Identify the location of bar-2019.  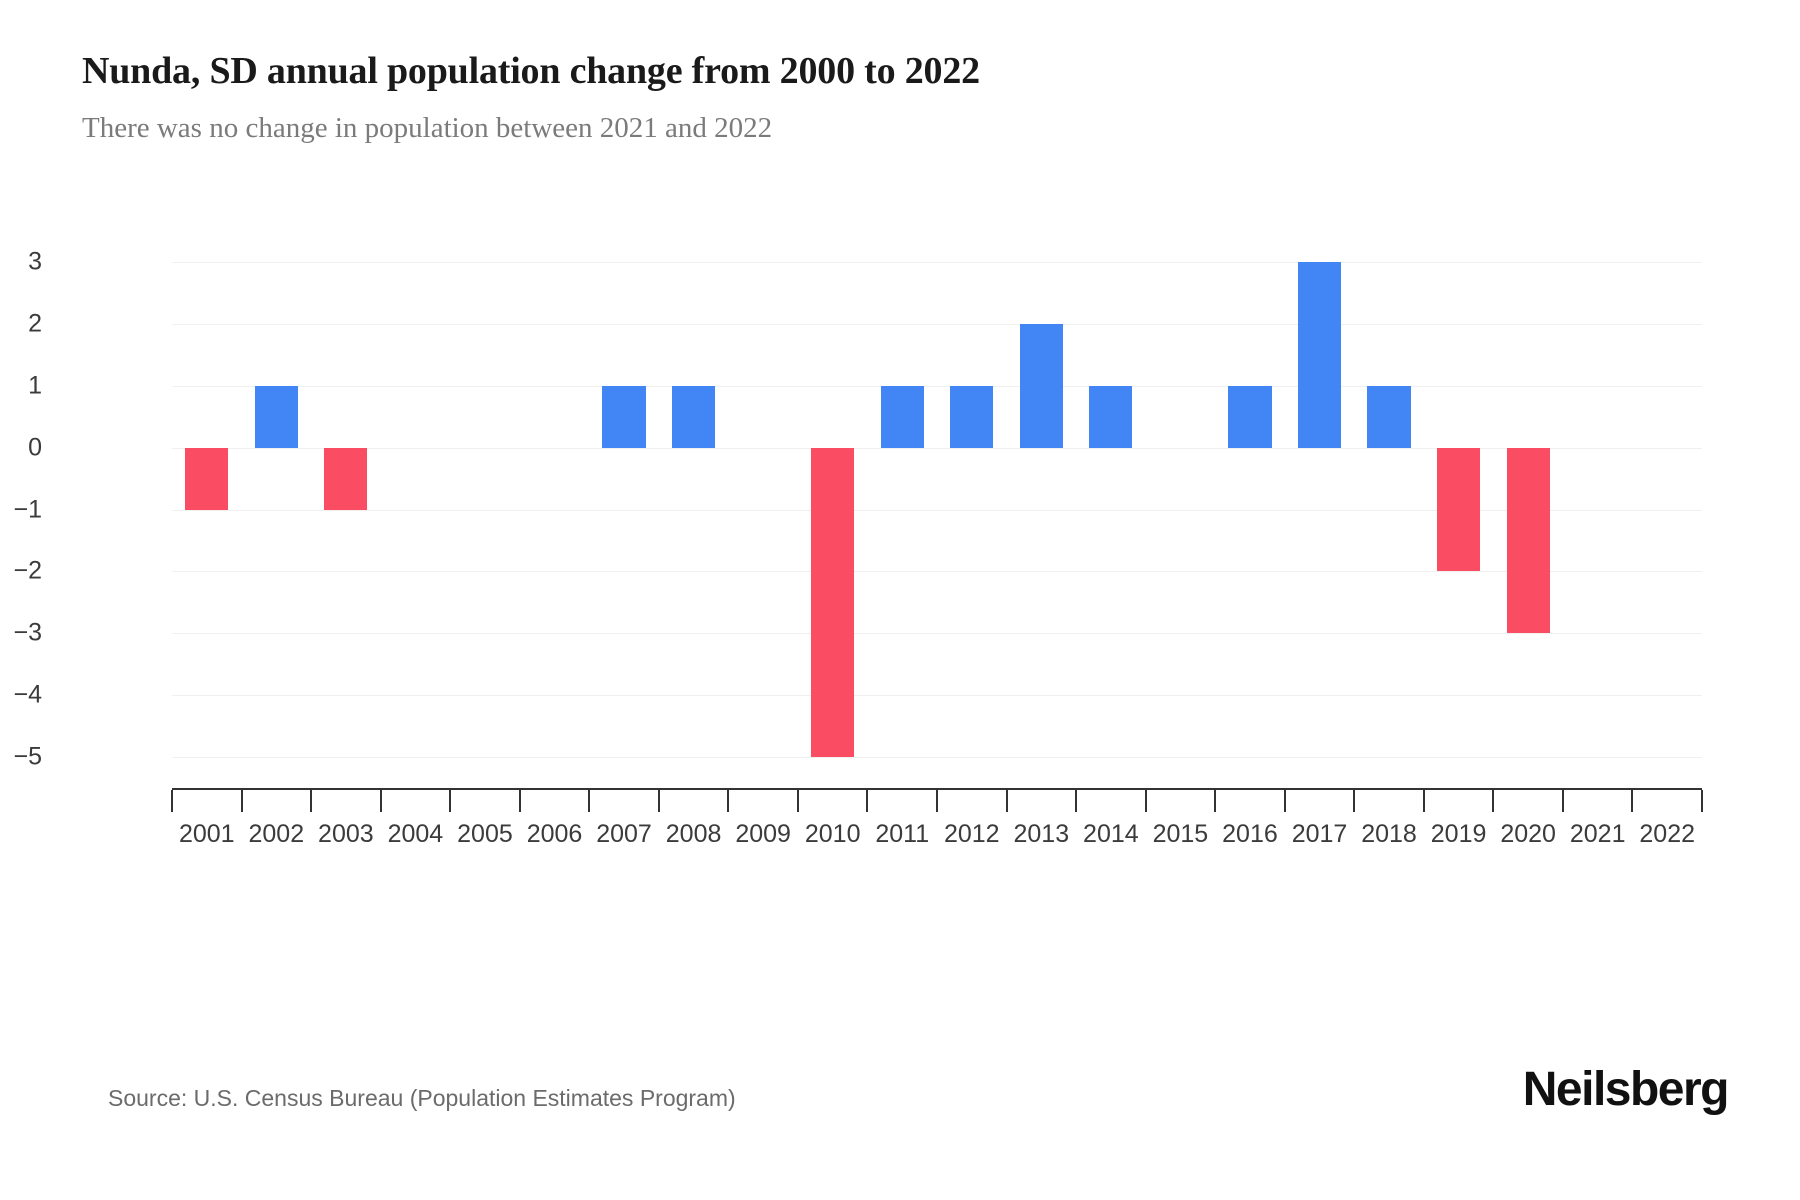
(1459, 509).